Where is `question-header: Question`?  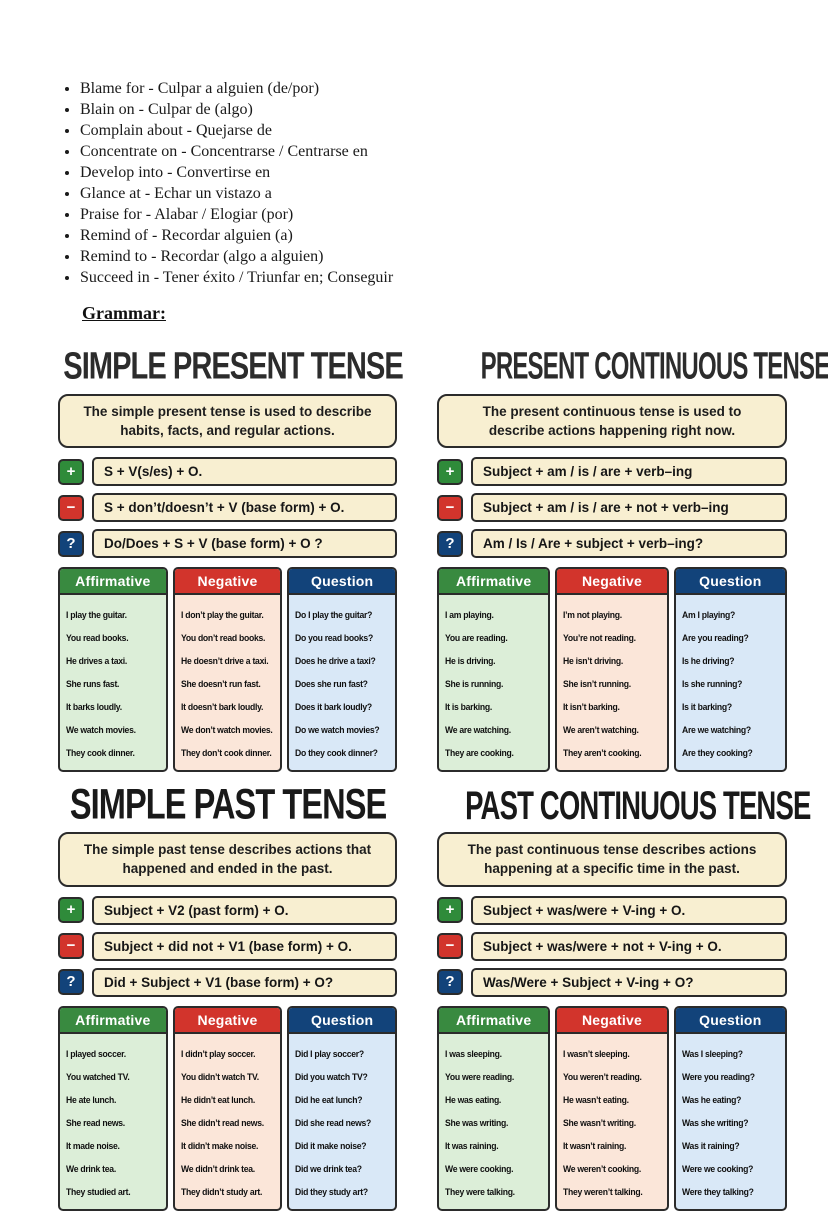 question-header: Question is located at coordinates (342, 1020).